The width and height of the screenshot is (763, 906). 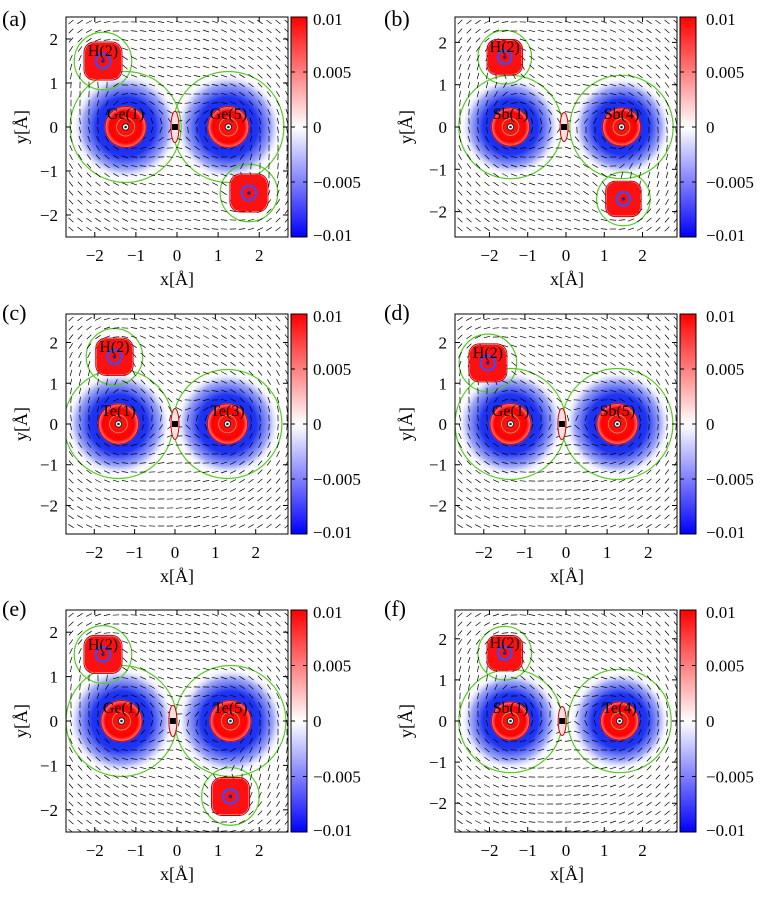 What do you see at coordinates (177, 279) in the screenshot?
I see `x-axis-label: x[Å]` at bounding box center [177, 279].